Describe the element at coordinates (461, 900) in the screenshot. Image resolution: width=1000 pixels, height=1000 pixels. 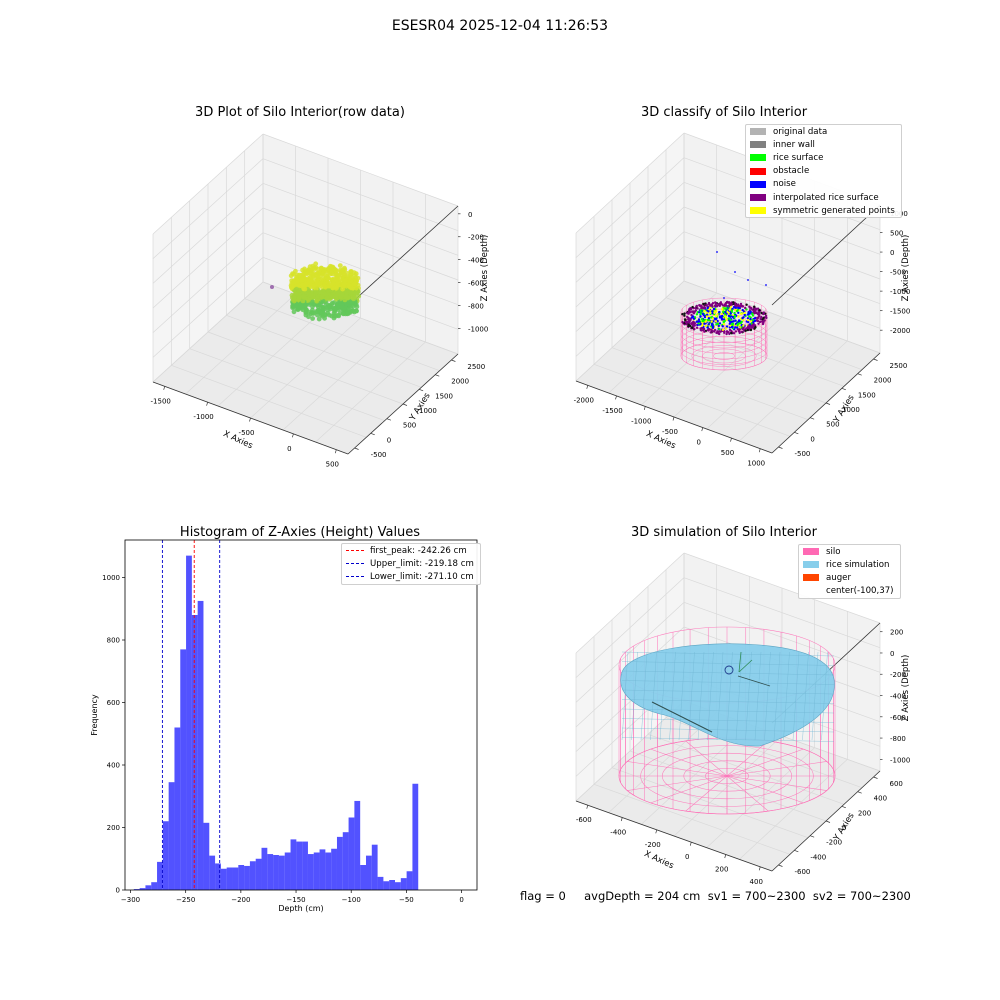
I see `panel3-xtick-label: 0` at that location.